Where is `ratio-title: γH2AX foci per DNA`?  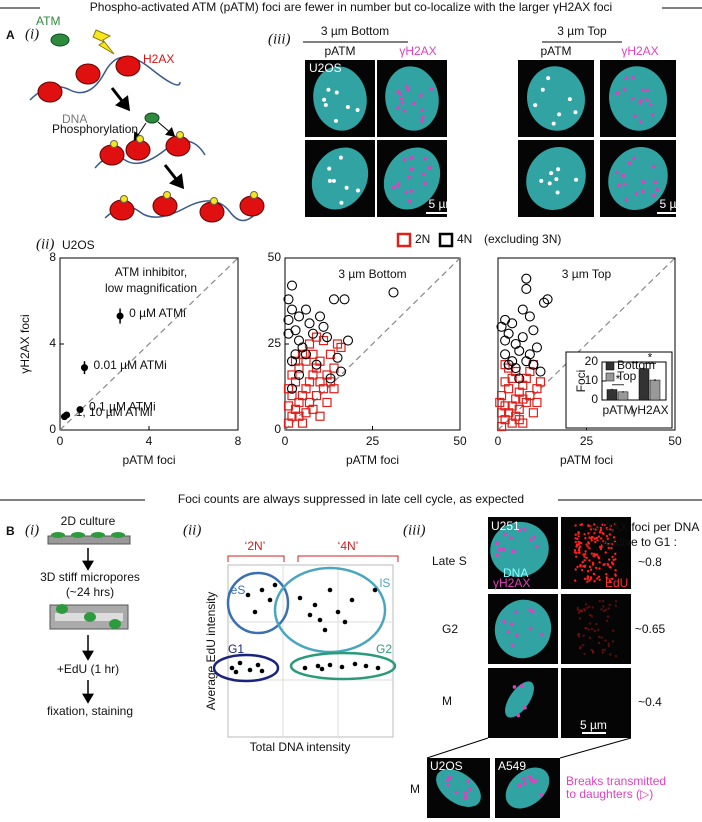 ratio-title: γH2AX foci per DNA is located at coordinates (645, 527).